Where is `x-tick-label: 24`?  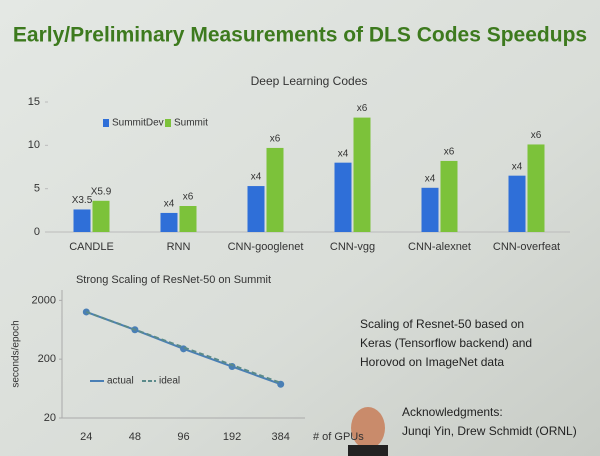
x-tick-label: 24 is located at coordinates (86, 437).